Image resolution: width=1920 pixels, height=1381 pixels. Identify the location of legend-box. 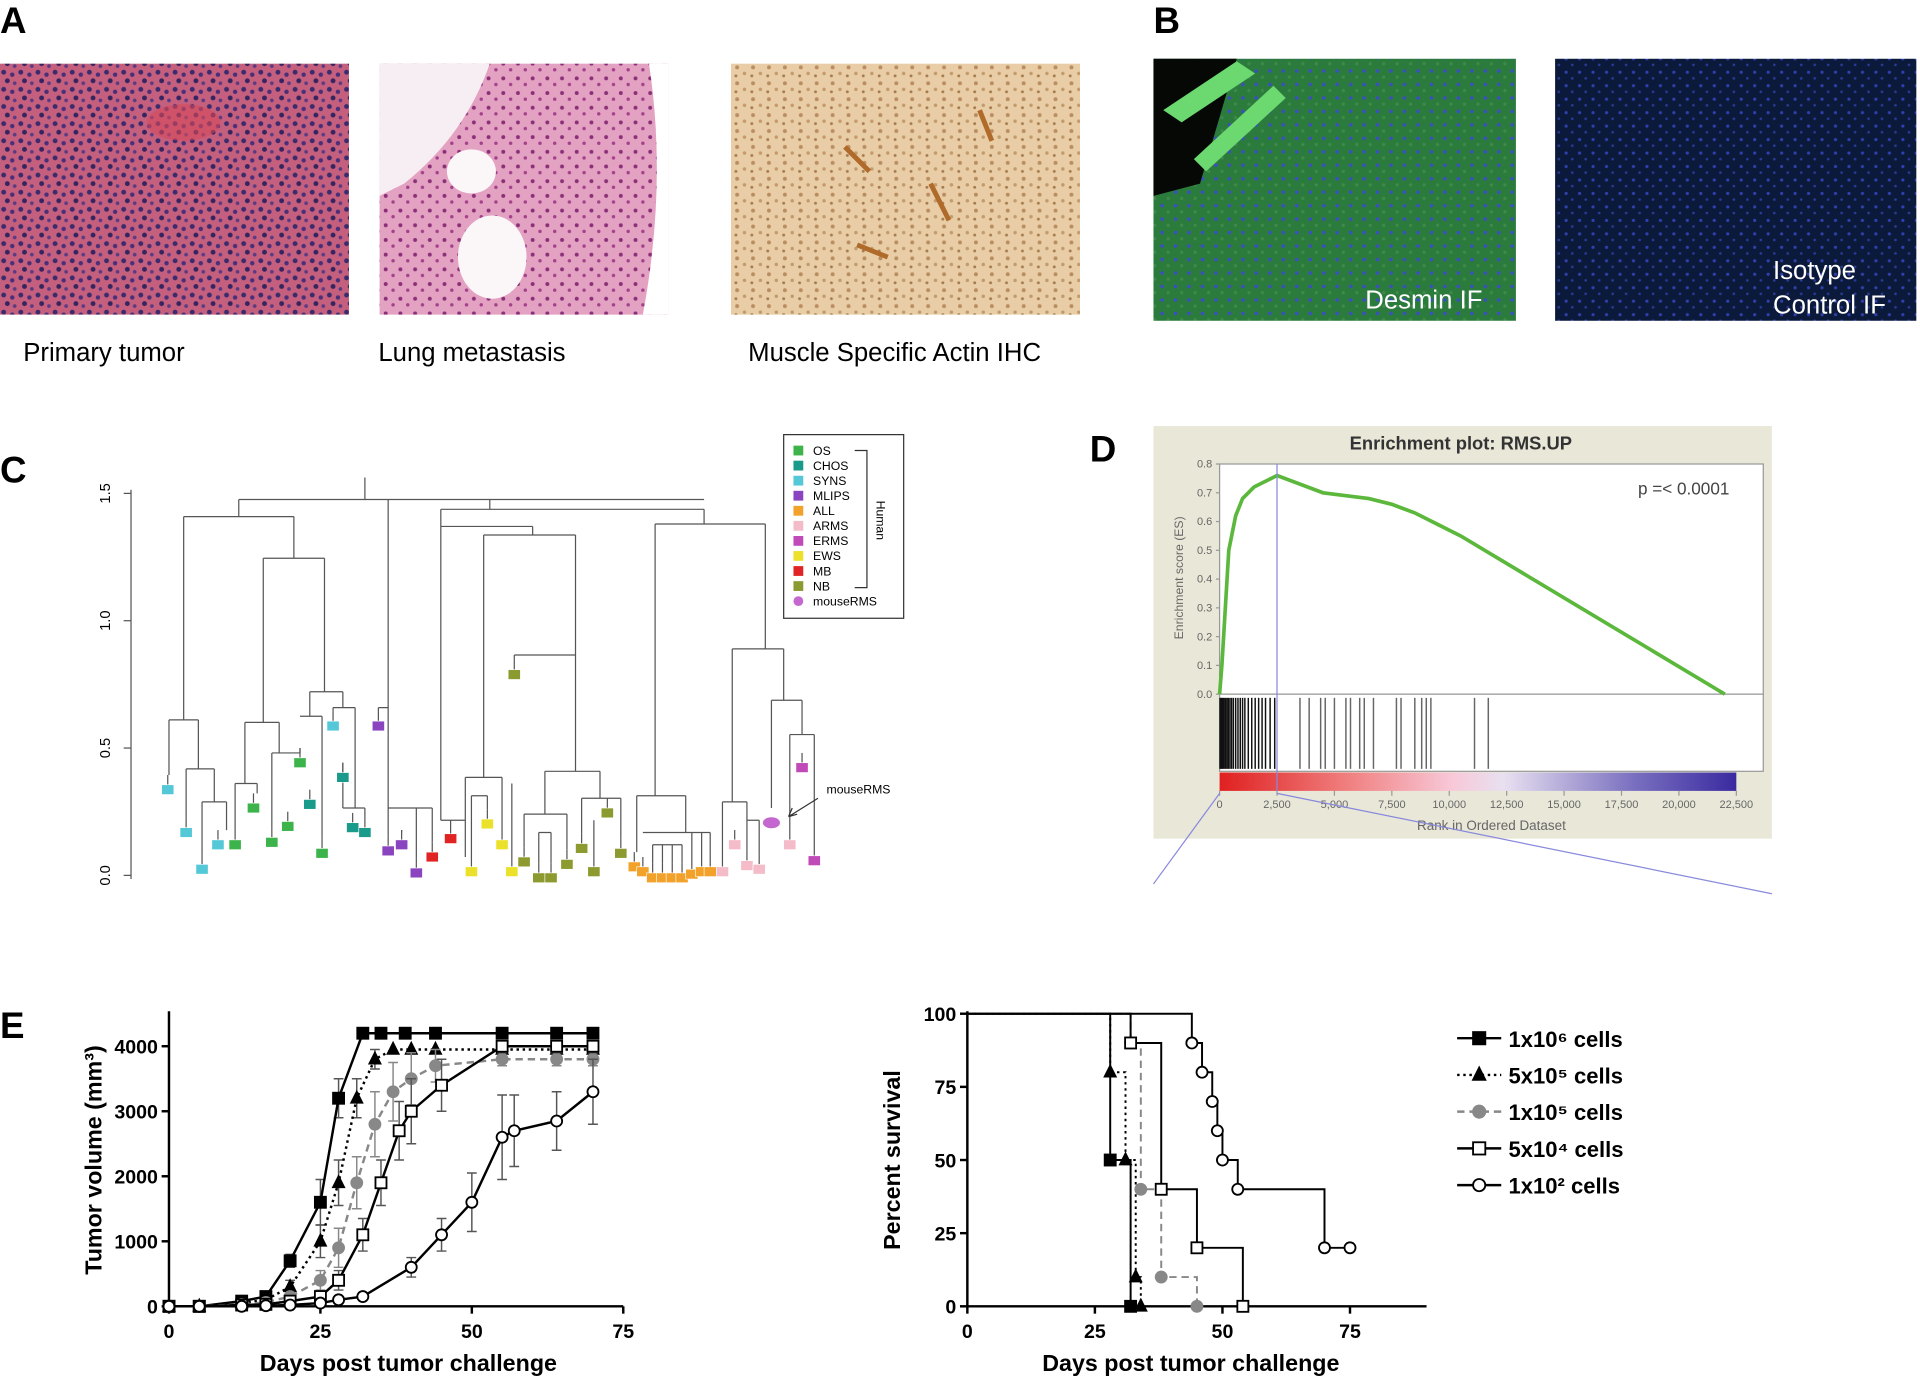
(844, 526).